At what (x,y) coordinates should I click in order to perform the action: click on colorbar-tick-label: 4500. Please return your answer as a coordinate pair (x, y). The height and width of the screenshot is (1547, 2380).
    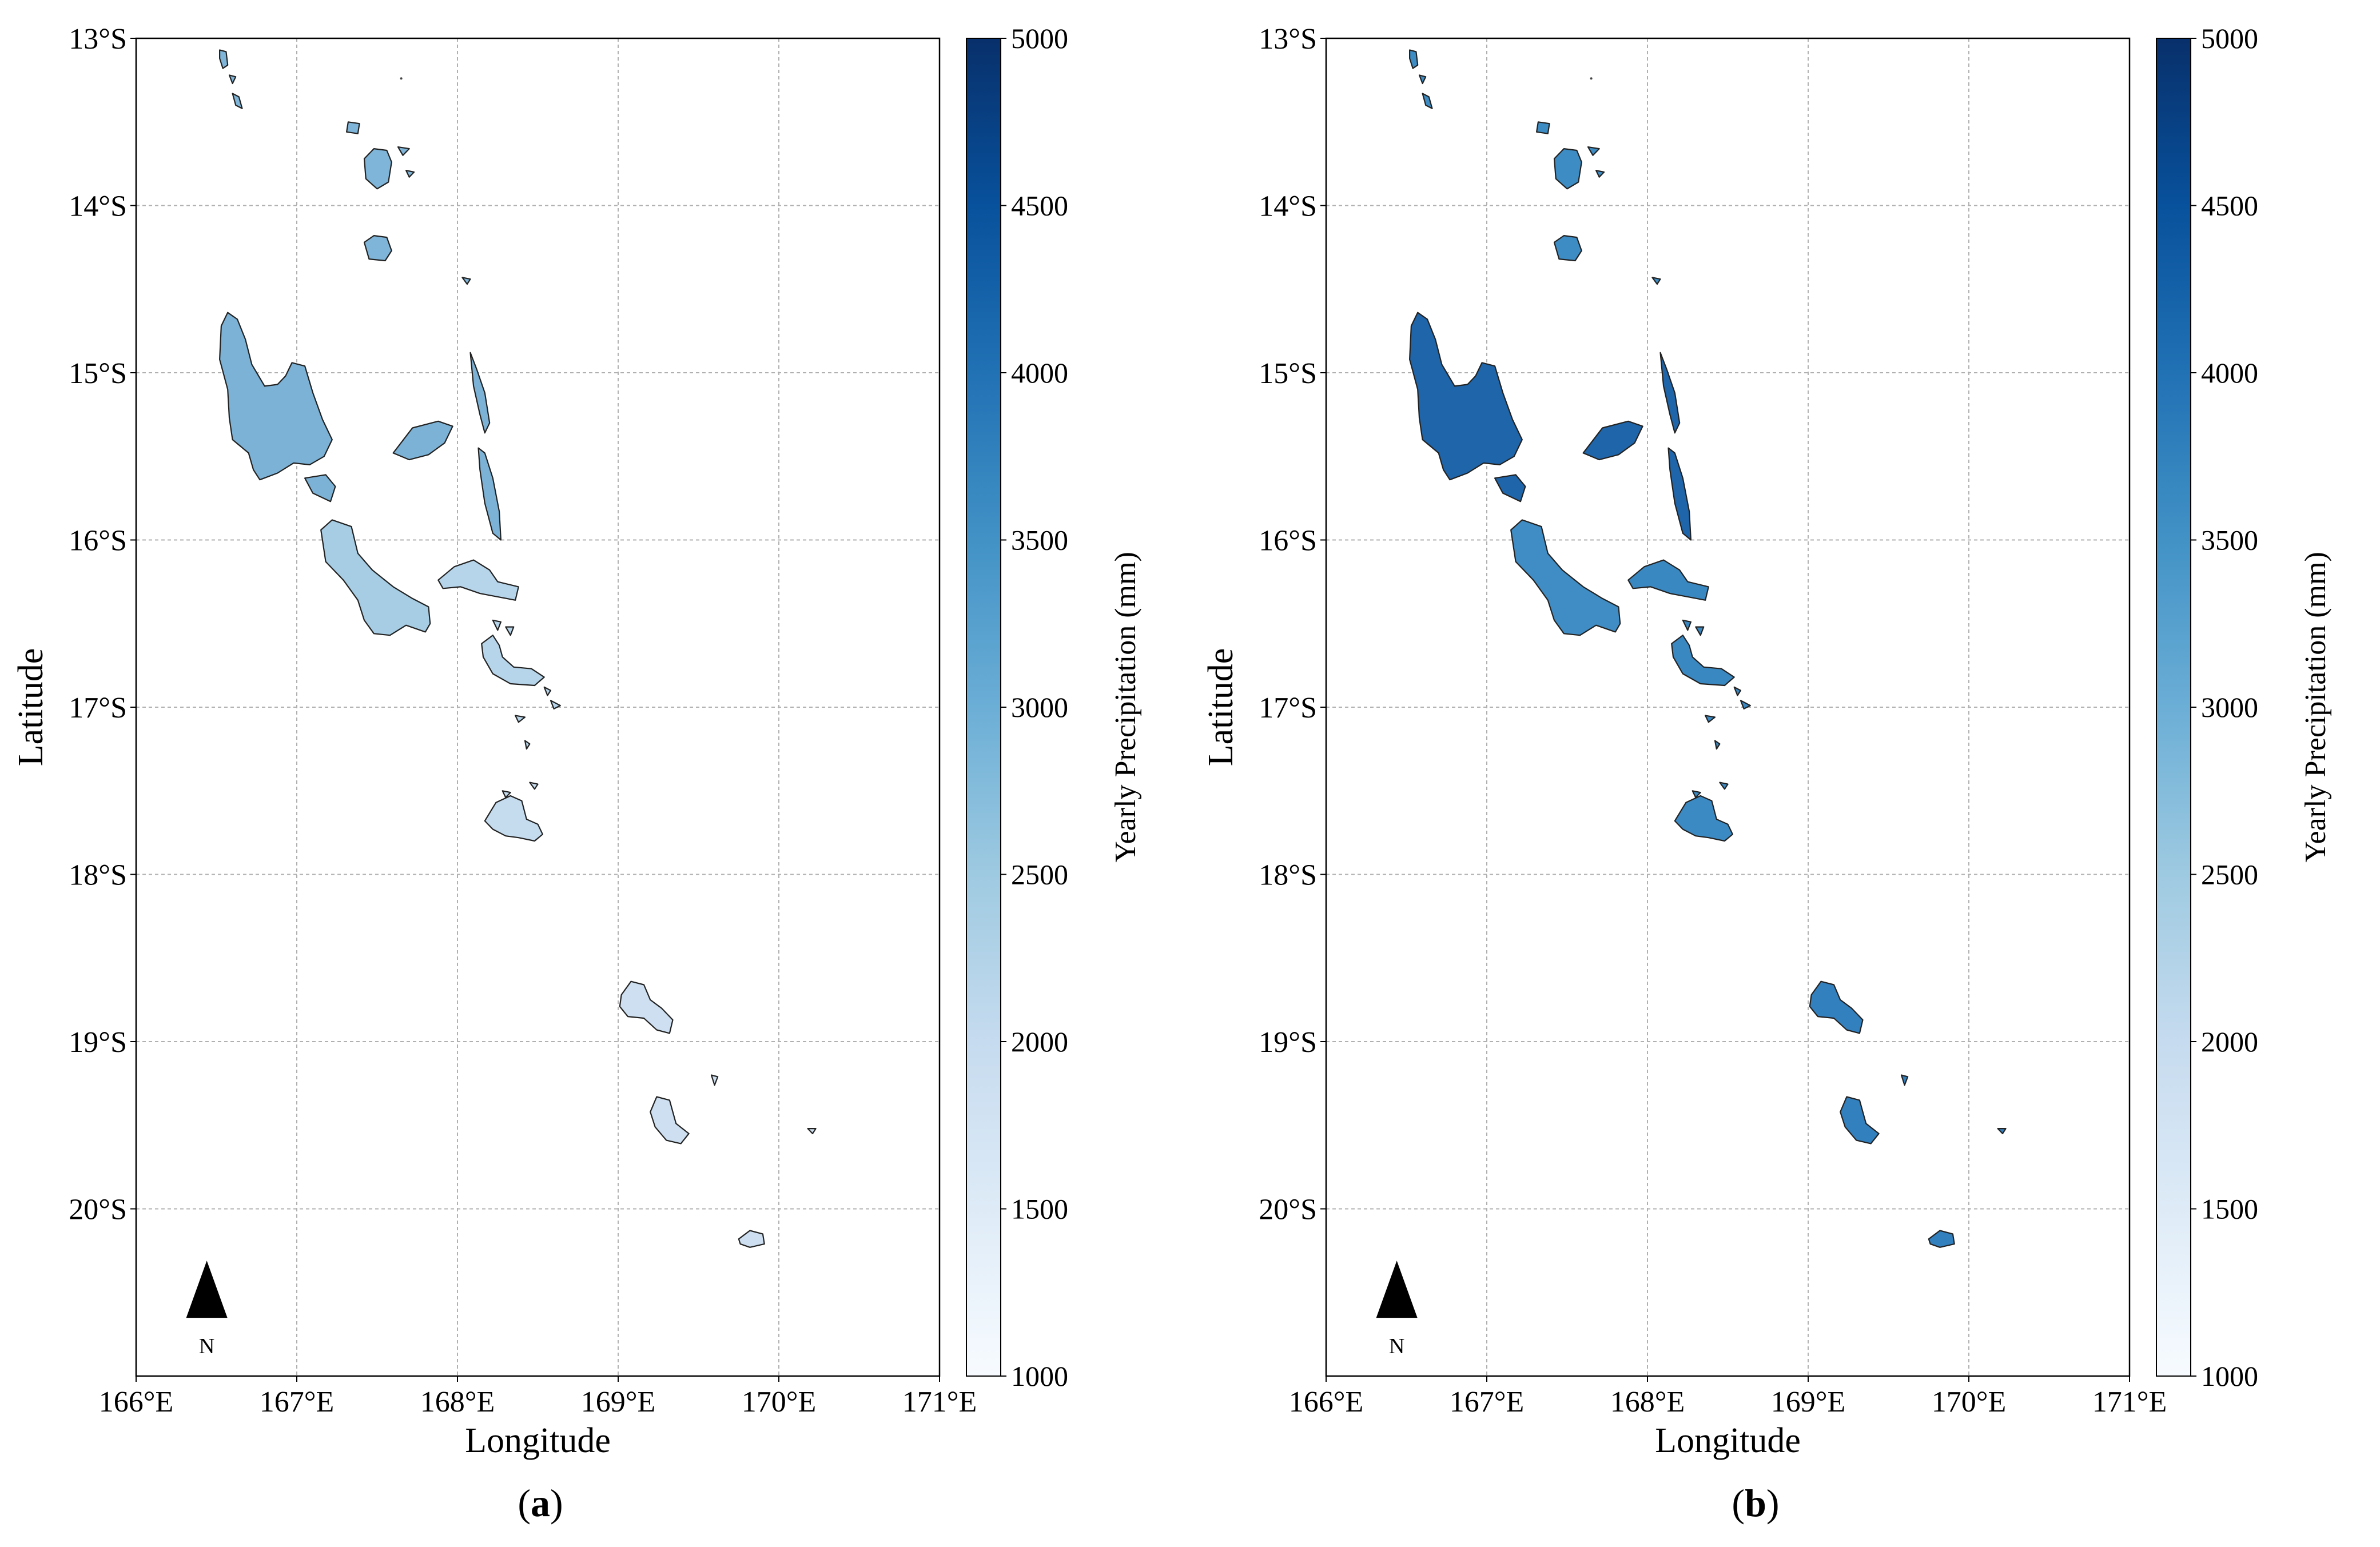
    Looking at the image, I should click on (2229, 206).